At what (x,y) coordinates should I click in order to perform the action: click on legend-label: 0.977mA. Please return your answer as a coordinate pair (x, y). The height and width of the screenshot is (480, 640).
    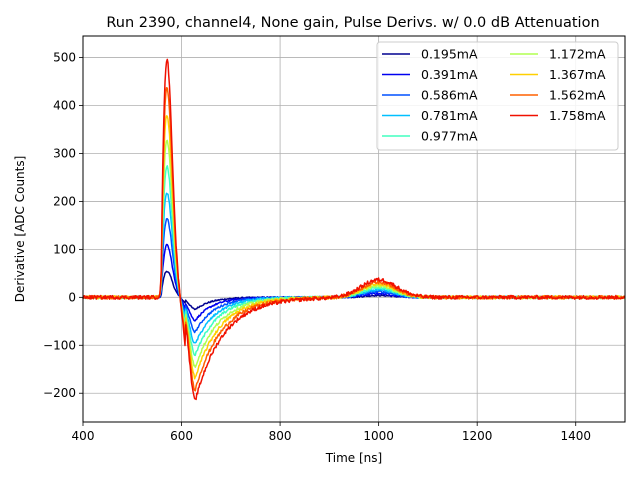
    Looking at the image, I should click on (449, 136).